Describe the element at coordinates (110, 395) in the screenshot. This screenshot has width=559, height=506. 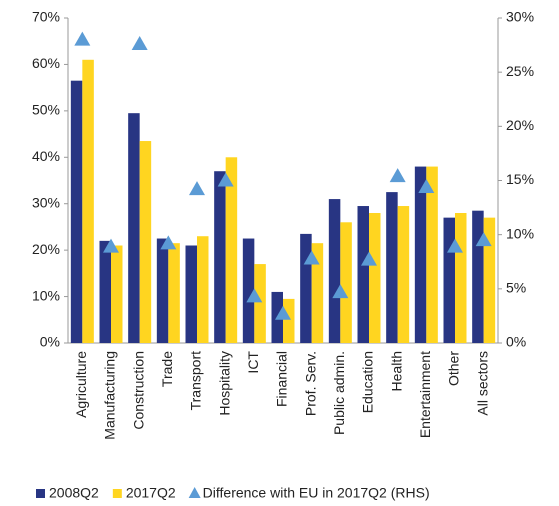
I see `x-tick-label: Manufacturing` at that location.